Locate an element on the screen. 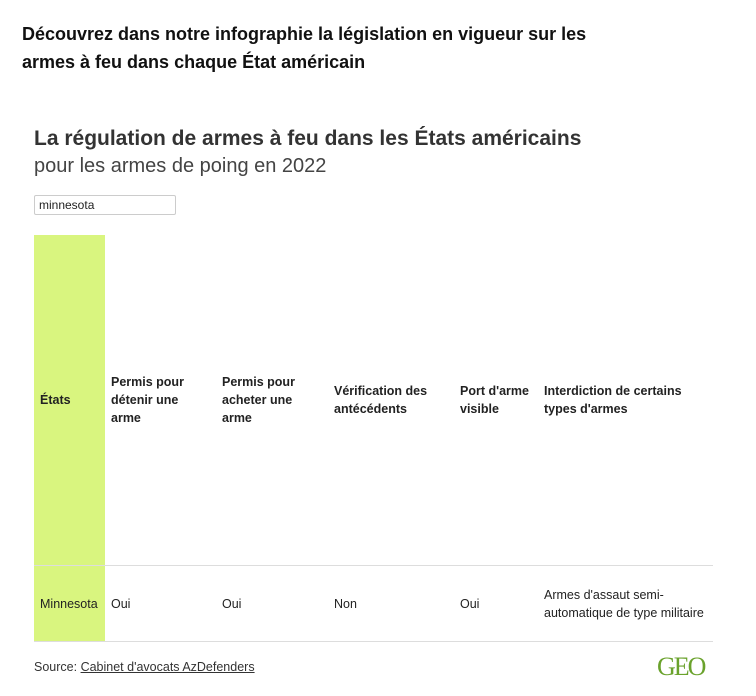 This screenshot has height=696, width=756. column-header-permit-own: Permis pour détenir une arme is located at coordinates (160, 400).